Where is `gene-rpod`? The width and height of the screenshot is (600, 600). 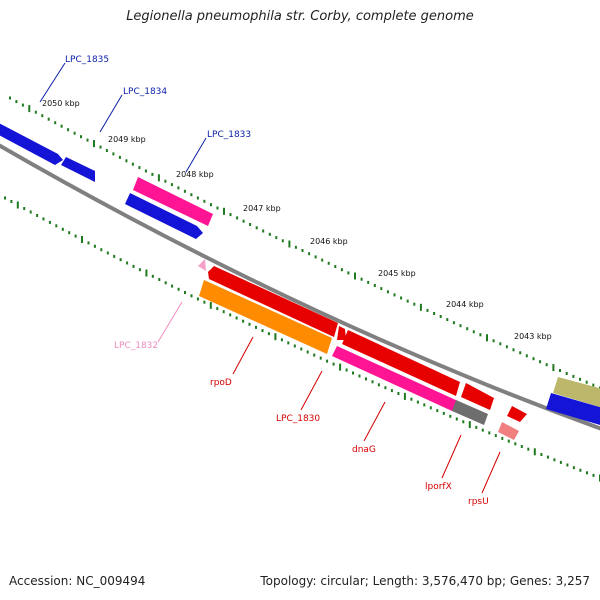 gene-rpod is located at coordinates (273, 301).